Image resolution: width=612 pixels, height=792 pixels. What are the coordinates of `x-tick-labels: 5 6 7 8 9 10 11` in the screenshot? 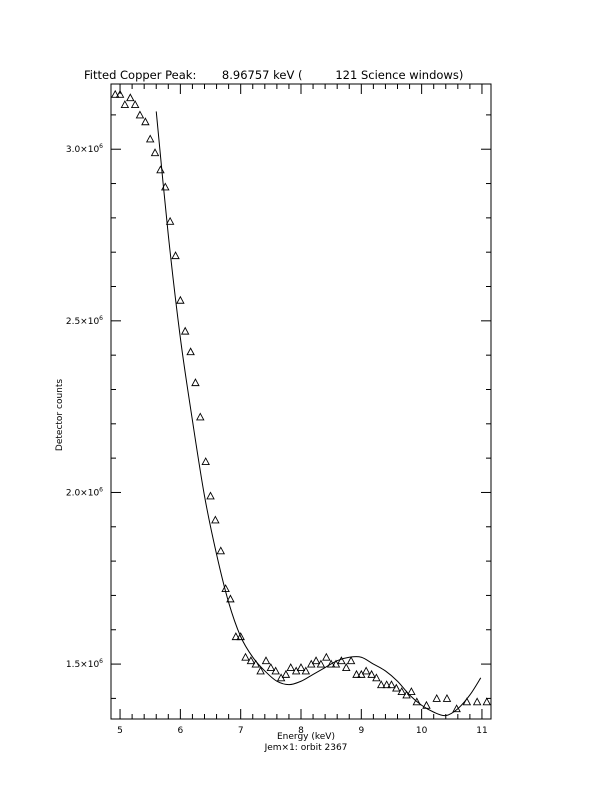 It's located at (302, 731).